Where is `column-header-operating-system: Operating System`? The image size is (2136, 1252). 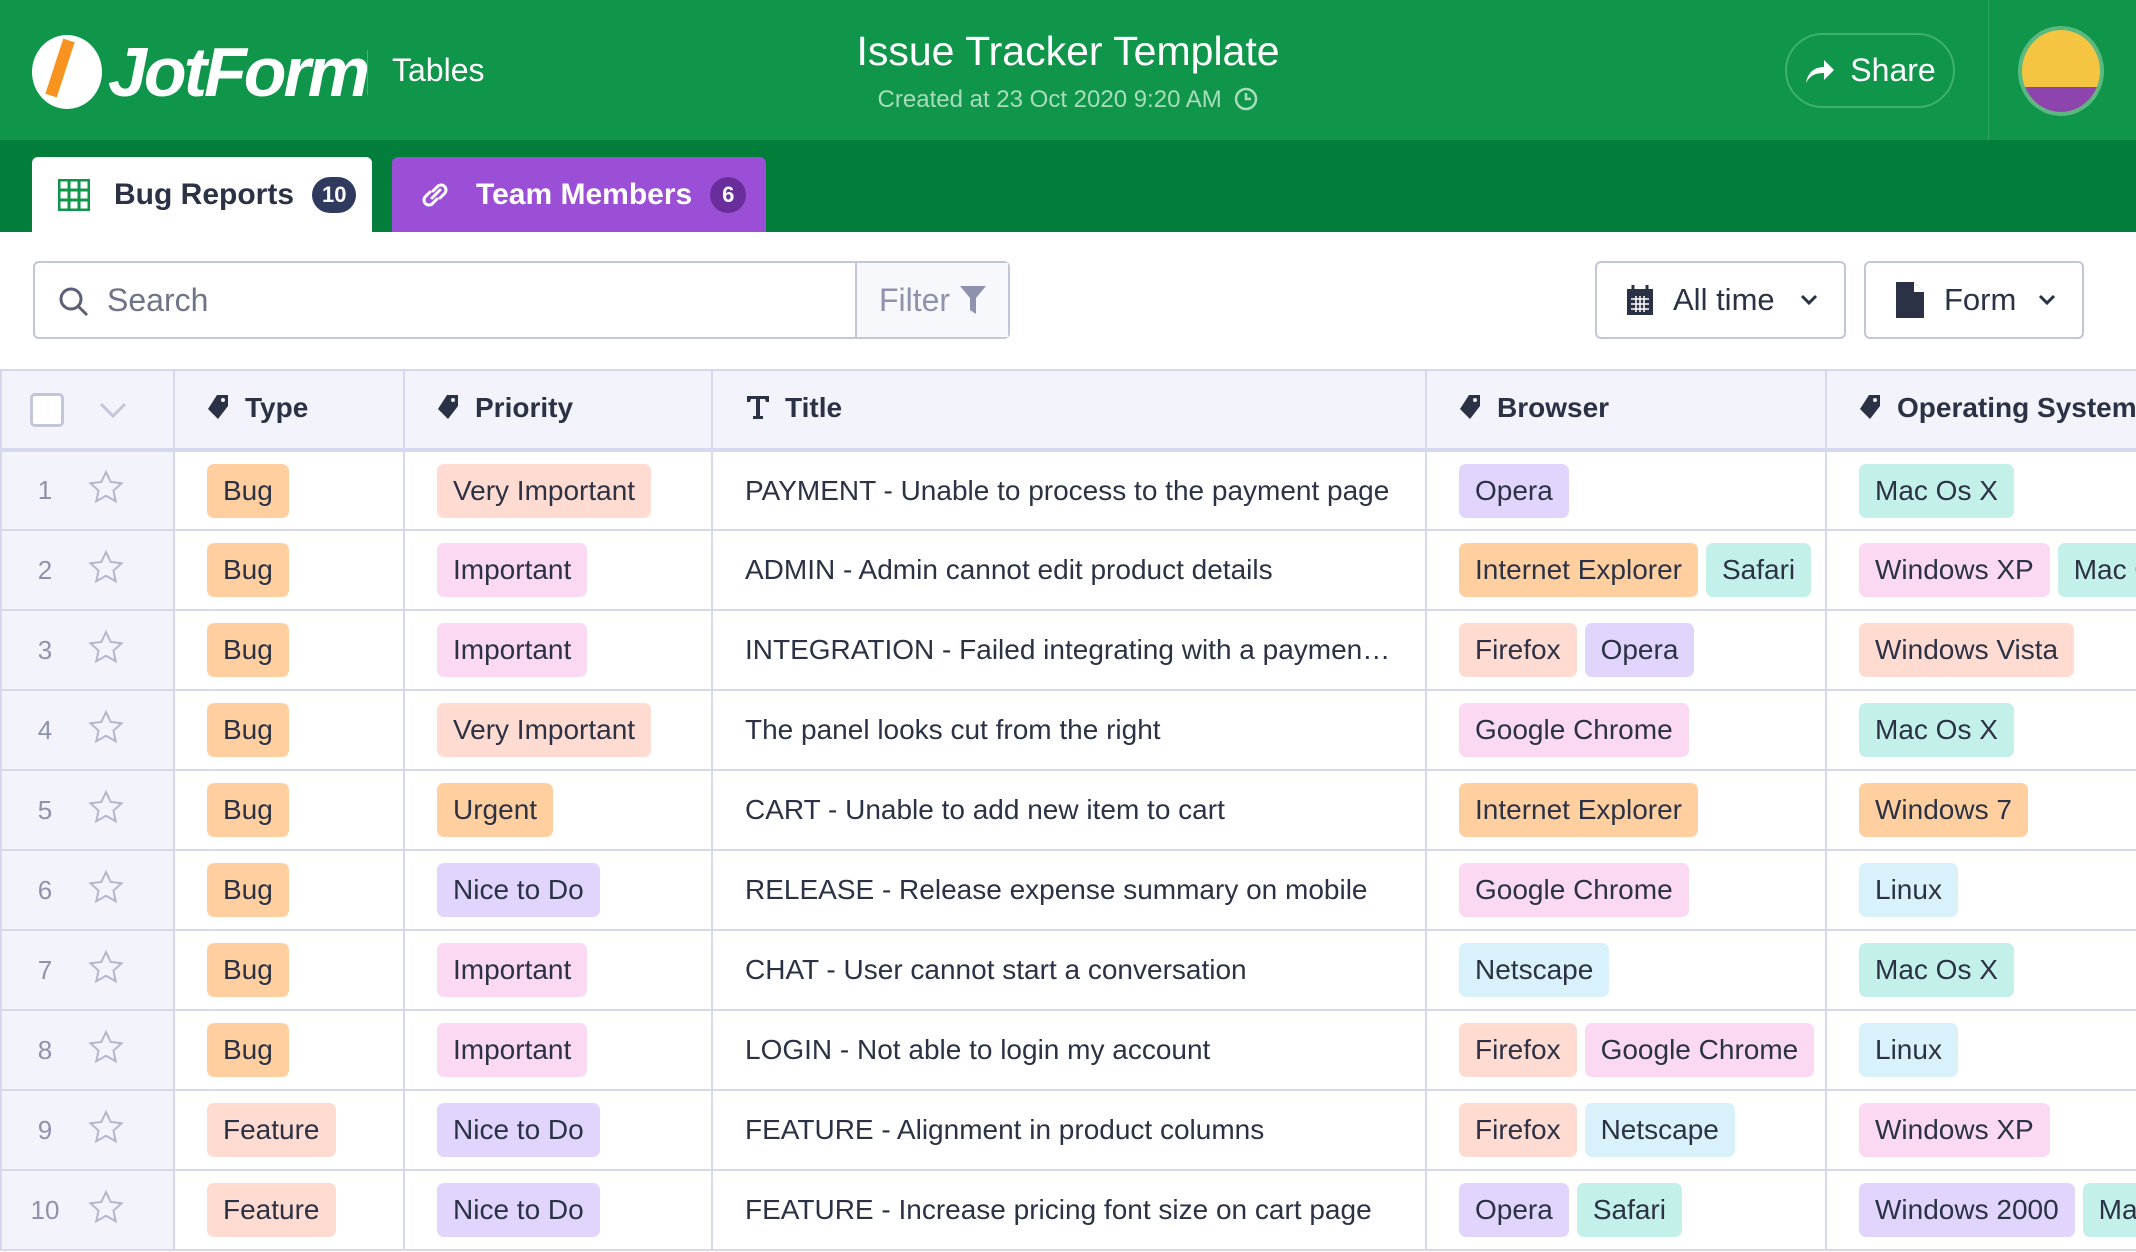 column-header-operating-system: Operating System is located at coordinates (1980, 410).